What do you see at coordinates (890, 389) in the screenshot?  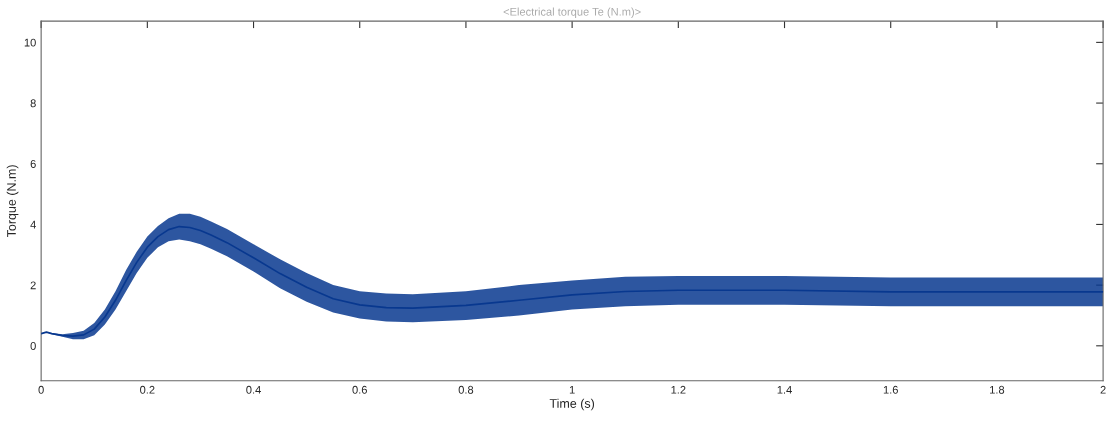 I see `x-tick-label: 1.6` at bounding box center [890, 389].